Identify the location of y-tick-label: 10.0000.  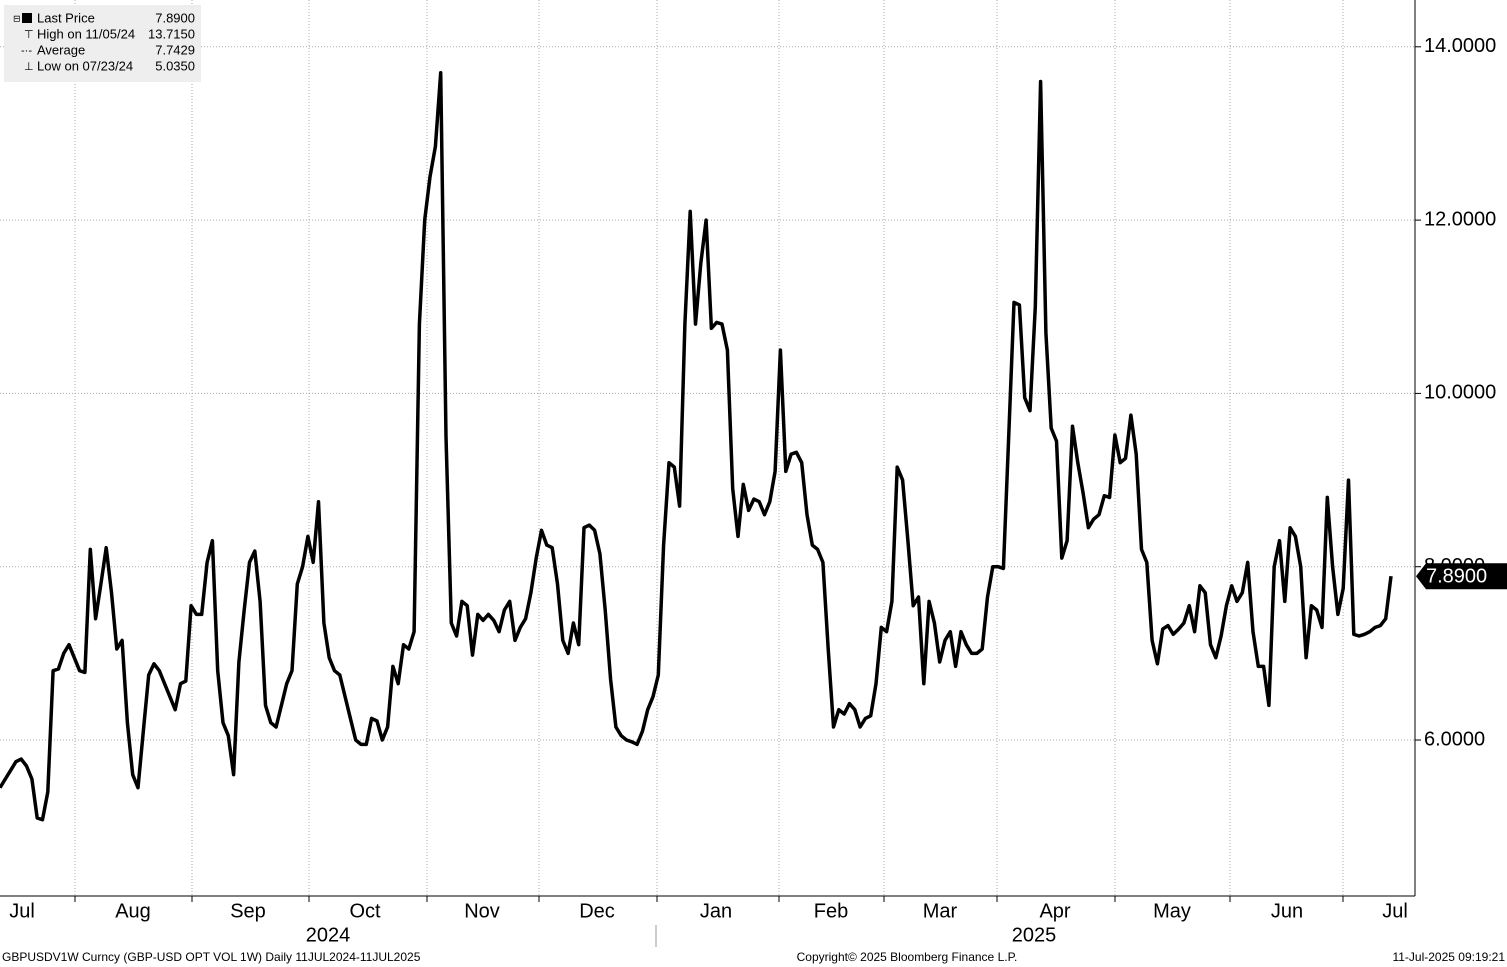
(1460, 393).